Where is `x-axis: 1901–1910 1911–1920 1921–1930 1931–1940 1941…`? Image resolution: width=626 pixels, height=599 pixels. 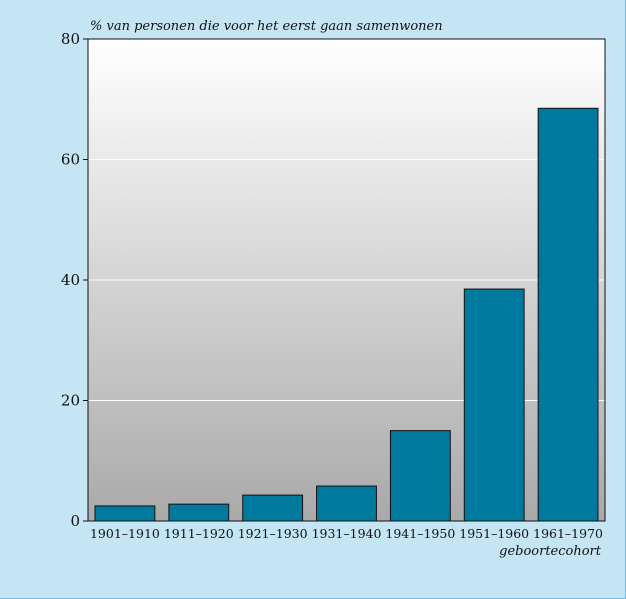 x-axis: 1901–1910 1911–1920 1921–1930 1931–1940 1941… is located at coordinates (346, 533).